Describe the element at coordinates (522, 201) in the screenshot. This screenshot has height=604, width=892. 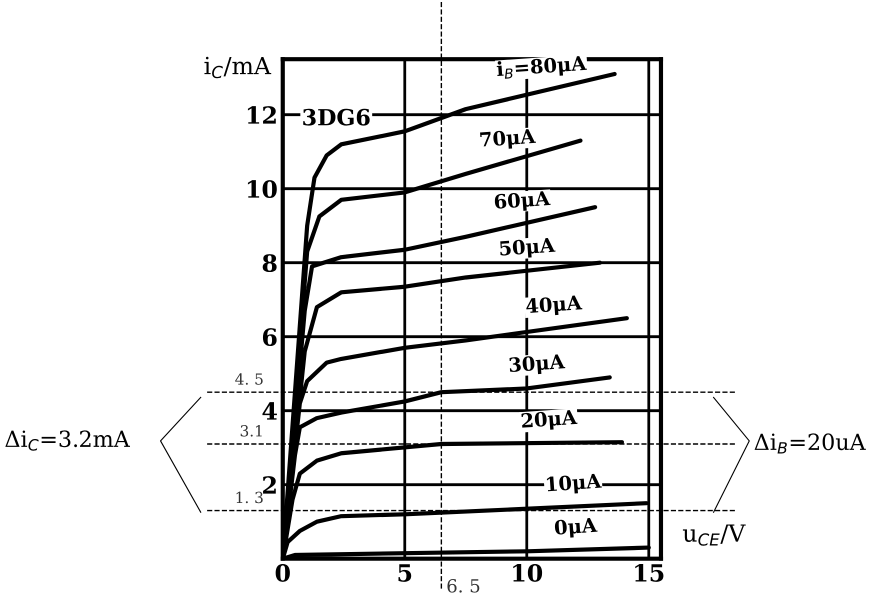
I see `series-label: 60μA` at that location.